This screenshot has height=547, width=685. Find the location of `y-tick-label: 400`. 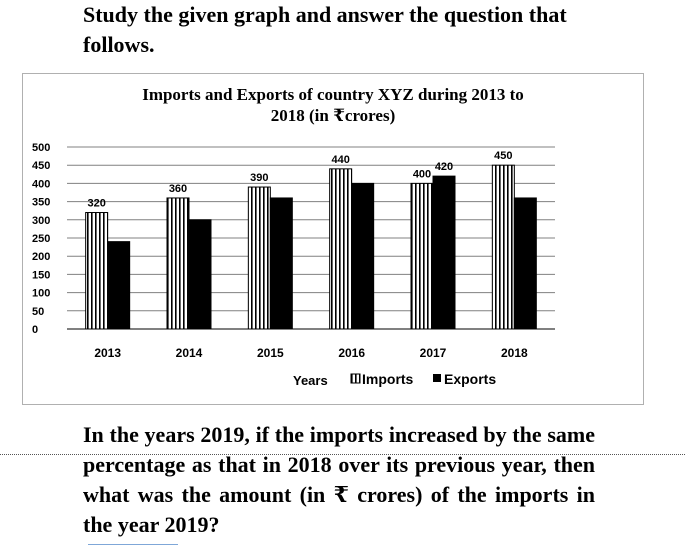

y-tick-label: 400 is located at coordinates (41, 184).